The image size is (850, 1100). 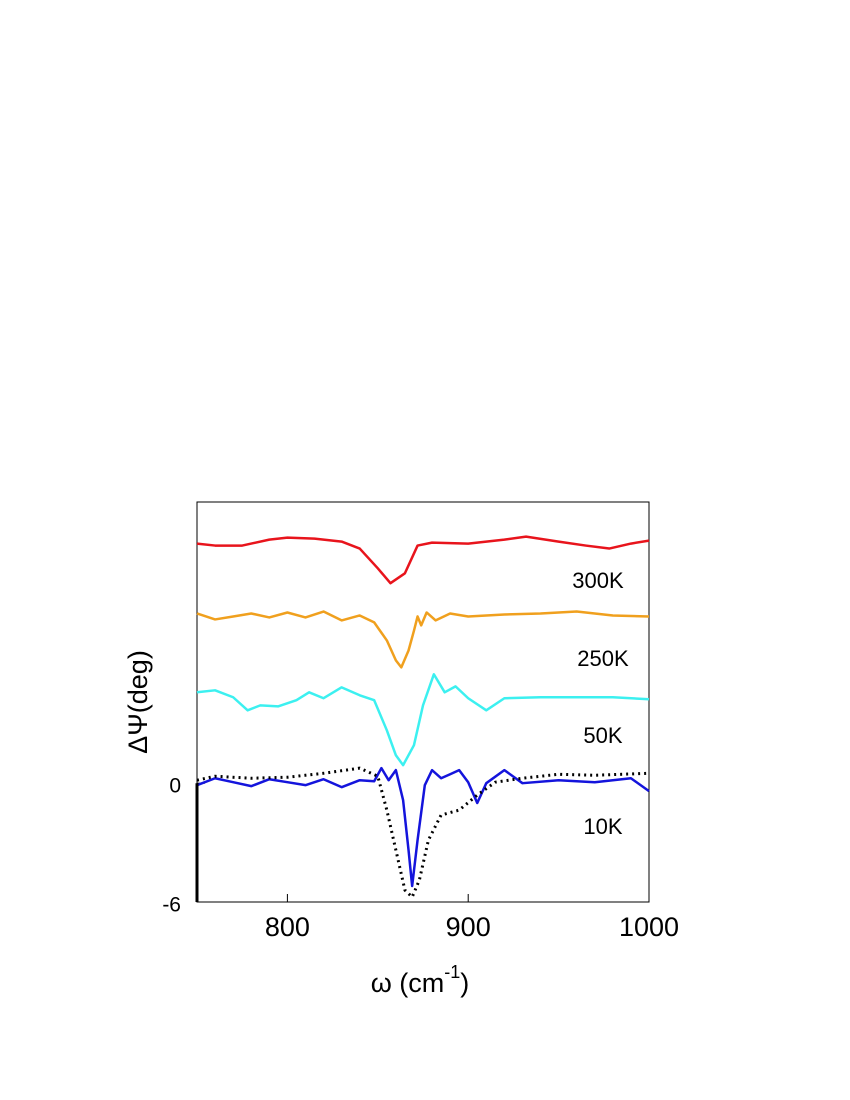 What do you see at coordinates (598, 580) in the screenshot?
I see `series-label: 300K` at bounding box center [598, 580].